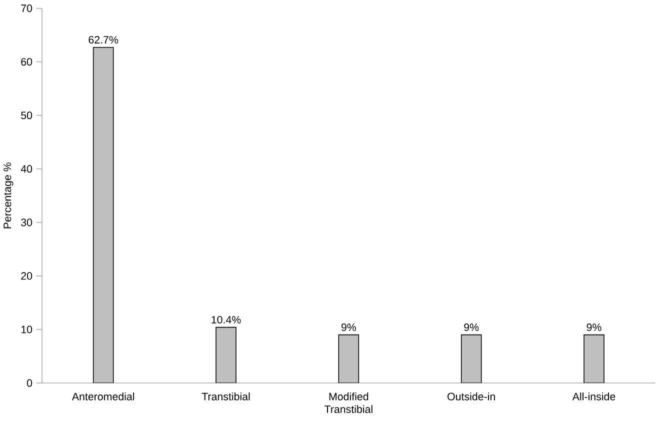 The image size is (660, 433). What do you see at coordinates (471, 396) in the screenshot?
I see `x-tick-label: Outside-in` at bounding box center [471, 396].